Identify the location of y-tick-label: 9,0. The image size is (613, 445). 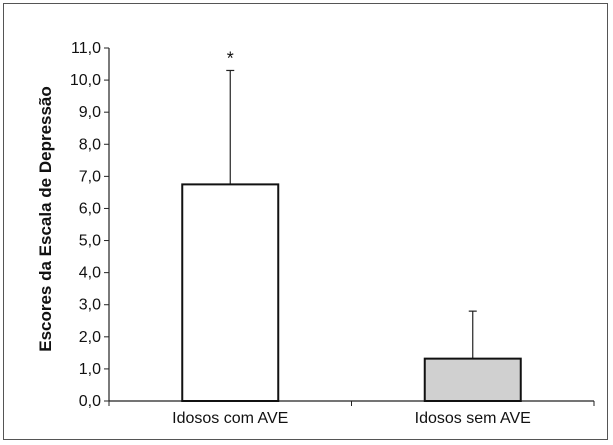
(90, 112).